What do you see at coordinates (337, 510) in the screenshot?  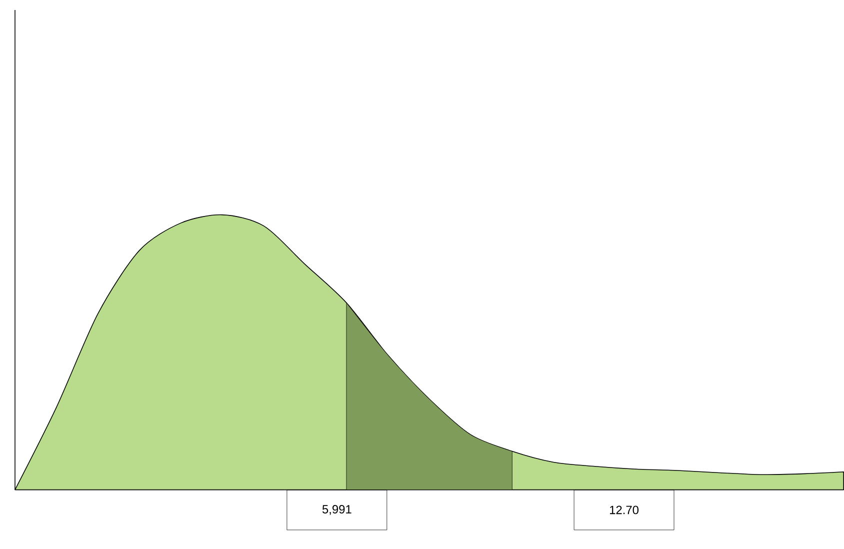 I see `text: 5,991` at bounding box center [337, 510].